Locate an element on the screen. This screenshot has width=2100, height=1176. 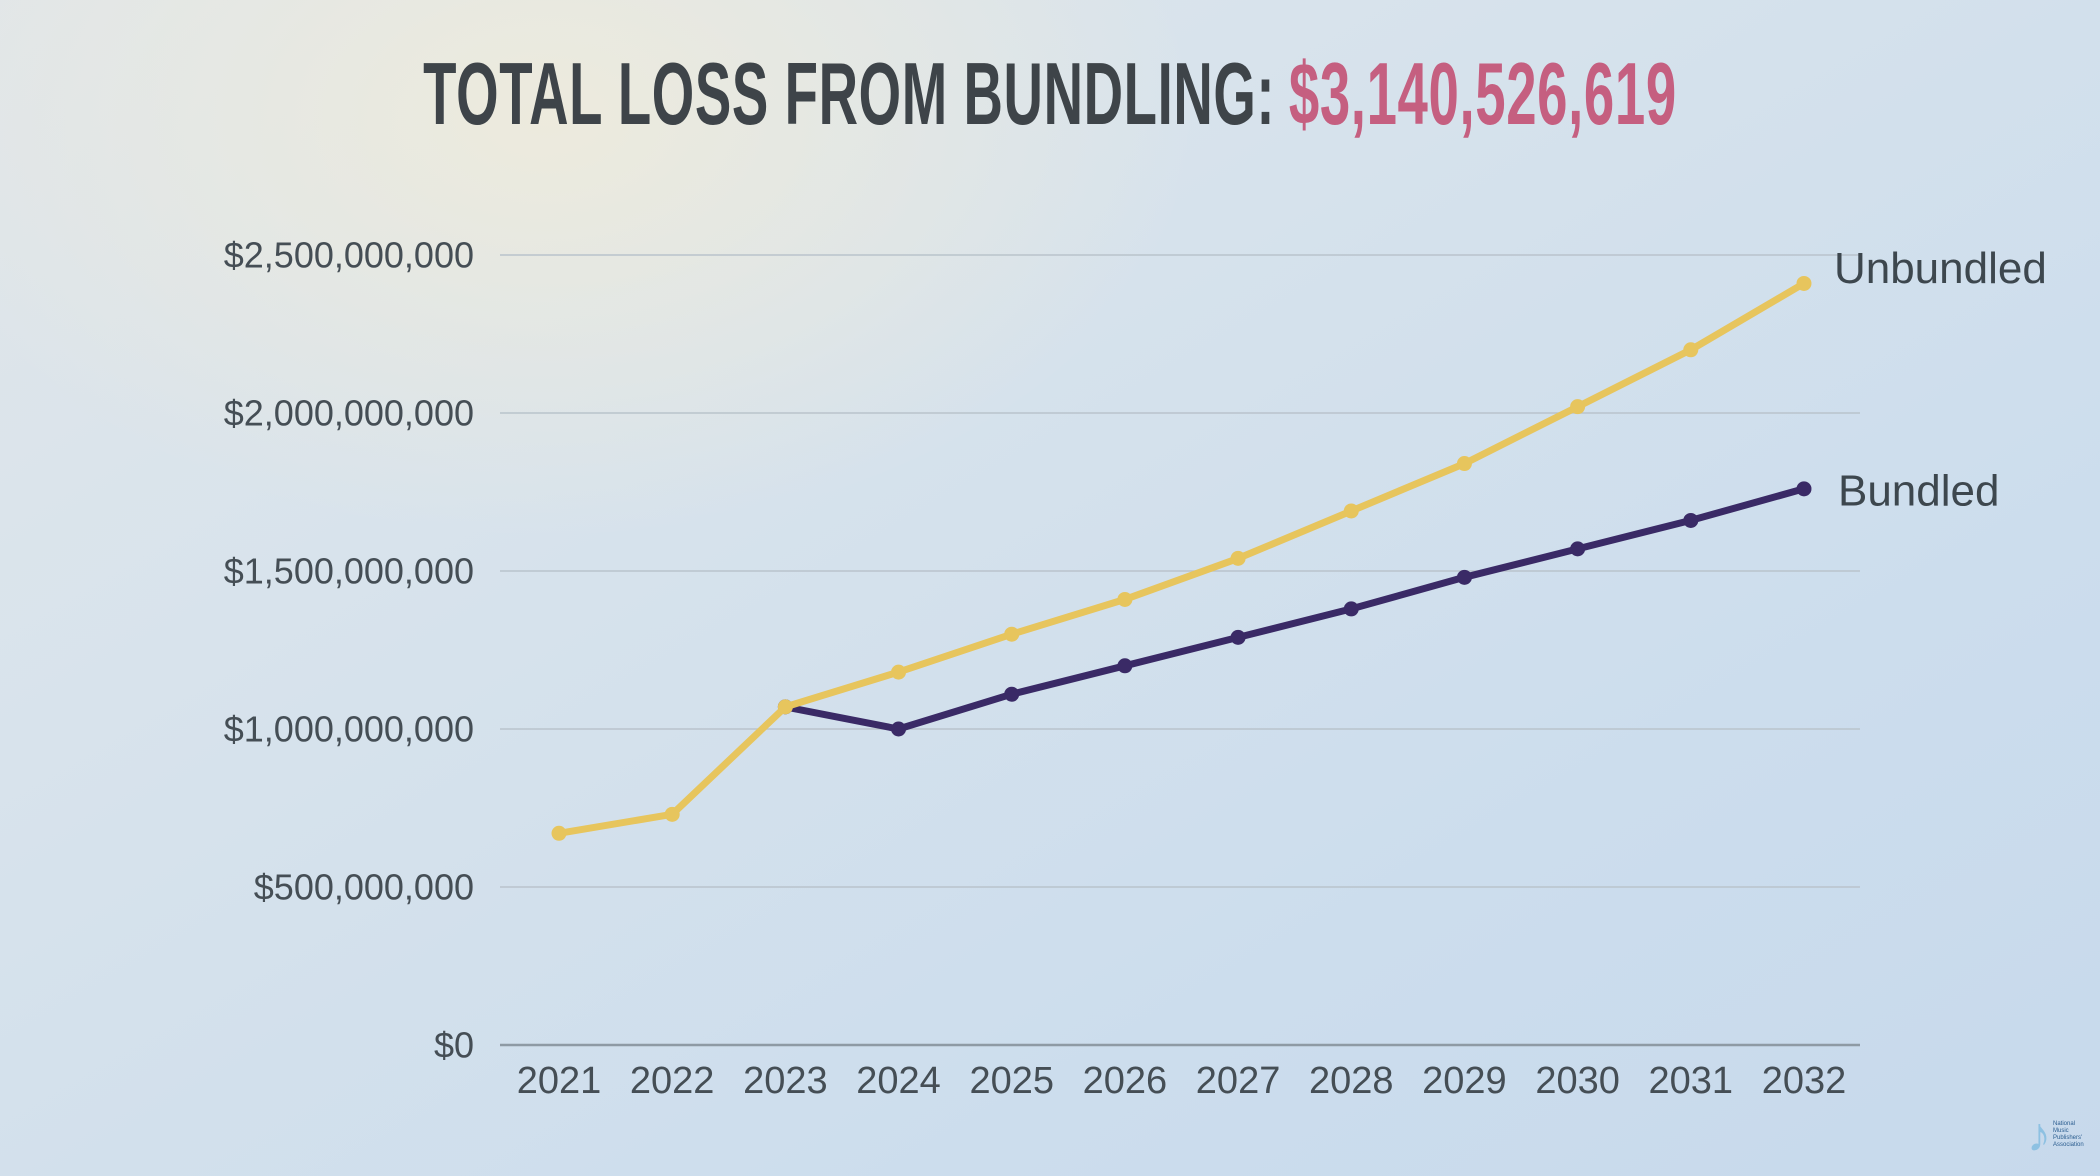
x-axis-tick-label: 2030 is located at coordinates (1577, 1081).